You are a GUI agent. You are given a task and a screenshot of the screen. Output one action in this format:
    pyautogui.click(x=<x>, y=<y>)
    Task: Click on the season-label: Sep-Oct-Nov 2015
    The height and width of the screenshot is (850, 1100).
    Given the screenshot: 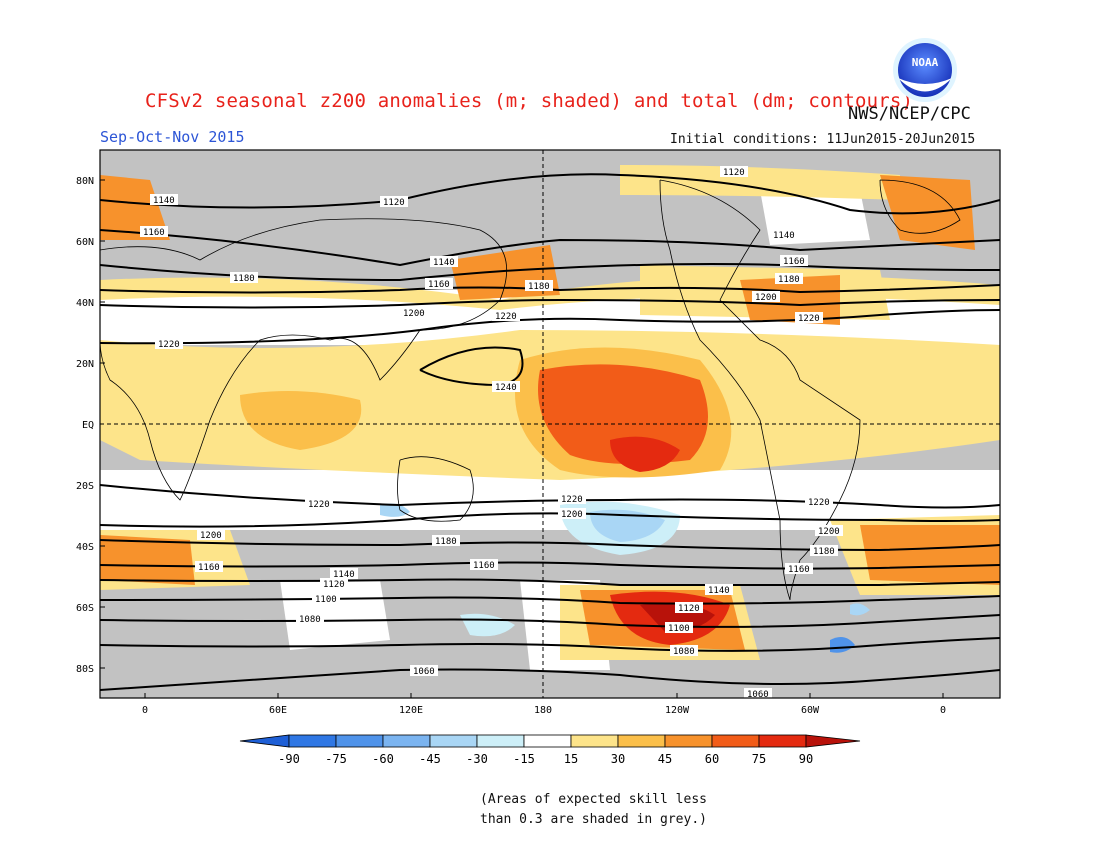 What is the action you would take?
    pyautogui.click(x=172, y=137)
    